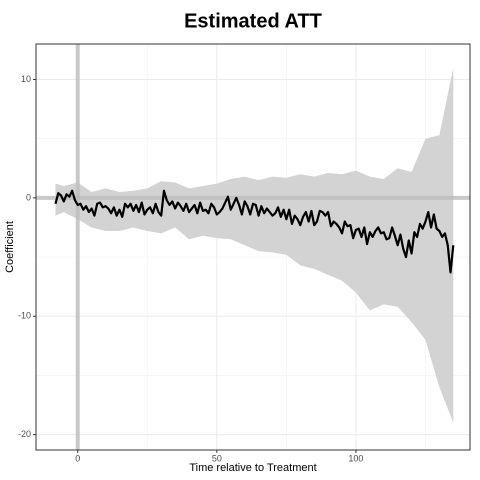  Describe the element at coordinates (24, 434) in the screenshot. I see `y-tick-label: -20` at that location.